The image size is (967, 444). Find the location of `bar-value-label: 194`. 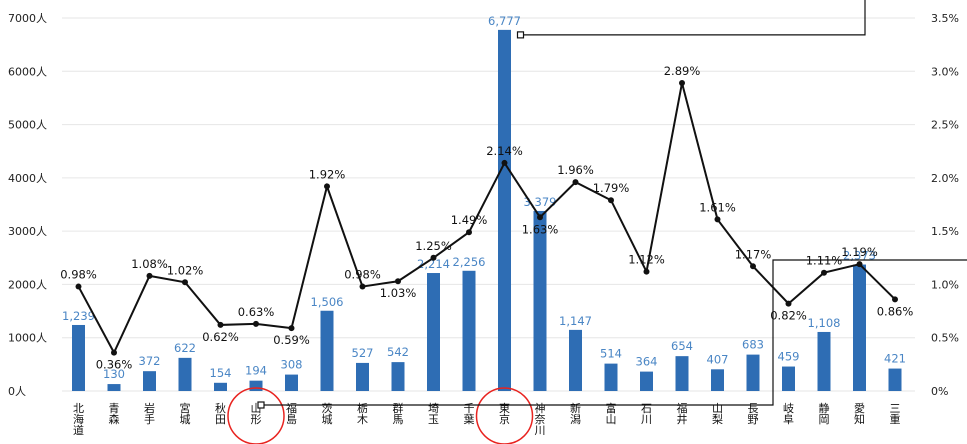

bar-value-label: 194 is located at coordinates (256, 371).